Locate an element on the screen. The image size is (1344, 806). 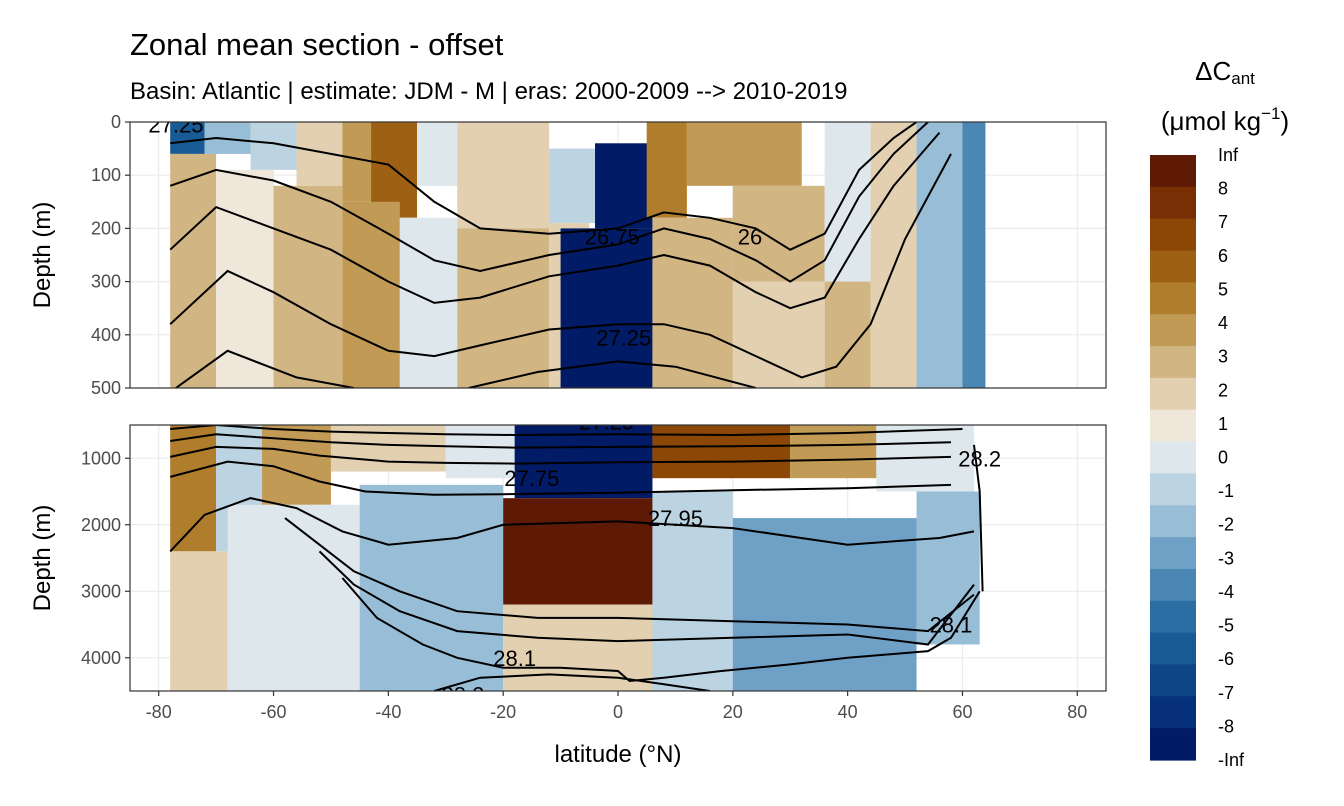
legend-labels: Inf 8 7 6 5 4 3 2 1 0 -1 -2 -3 -4 -5 -6 -7 -8 -Inf is located at coordinates (1231, 457).